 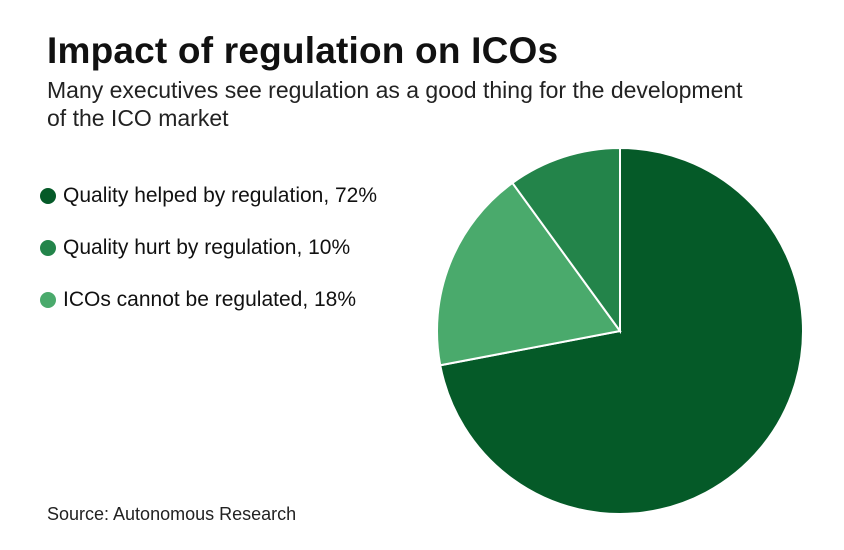 I want to click on legend-item: ICOs cannot be regulated, 18%, so click(x=208, y=300).